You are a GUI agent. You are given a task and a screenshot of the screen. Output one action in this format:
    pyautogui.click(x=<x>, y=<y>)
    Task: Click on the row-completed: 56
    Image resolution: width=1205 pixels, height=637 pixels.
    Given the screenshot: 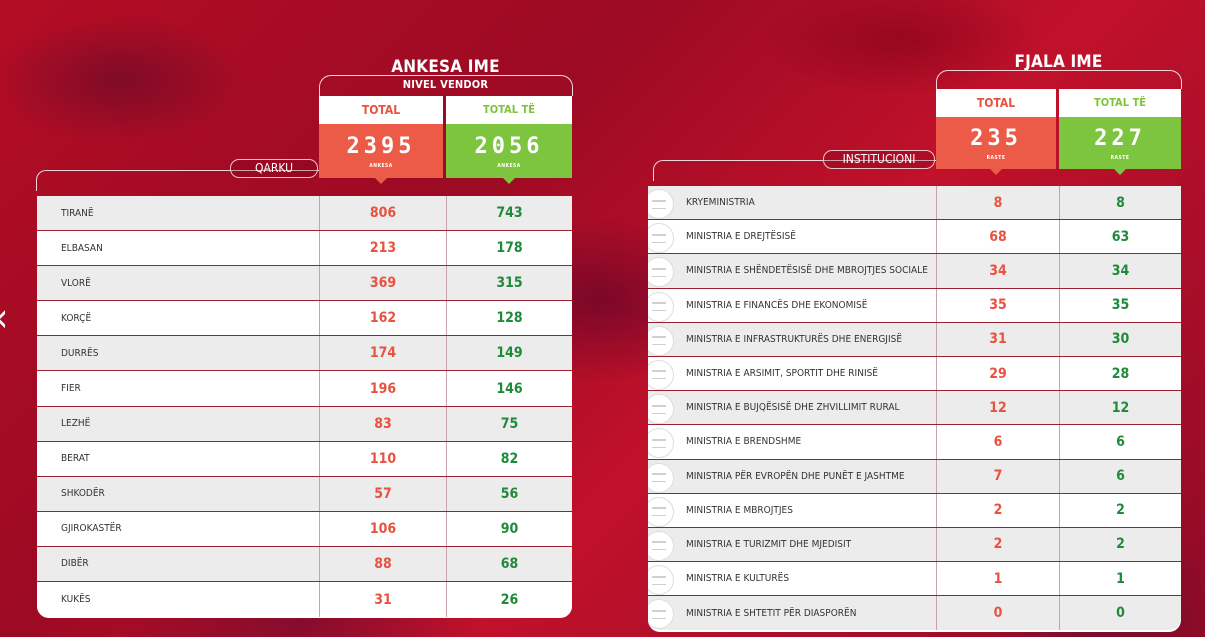 What is the action you would take?
    pyautogui.click(x=509, y=493)
    